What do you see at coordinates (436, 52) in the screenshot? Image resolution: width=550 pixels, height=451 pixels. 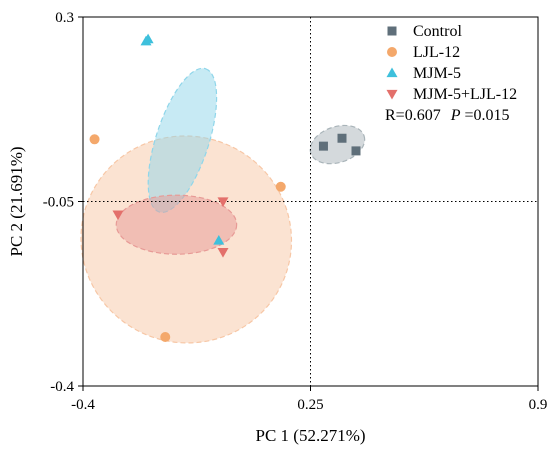 I see `legend-label-ljl-12: LJL-12` at bounding box center [436, 52].